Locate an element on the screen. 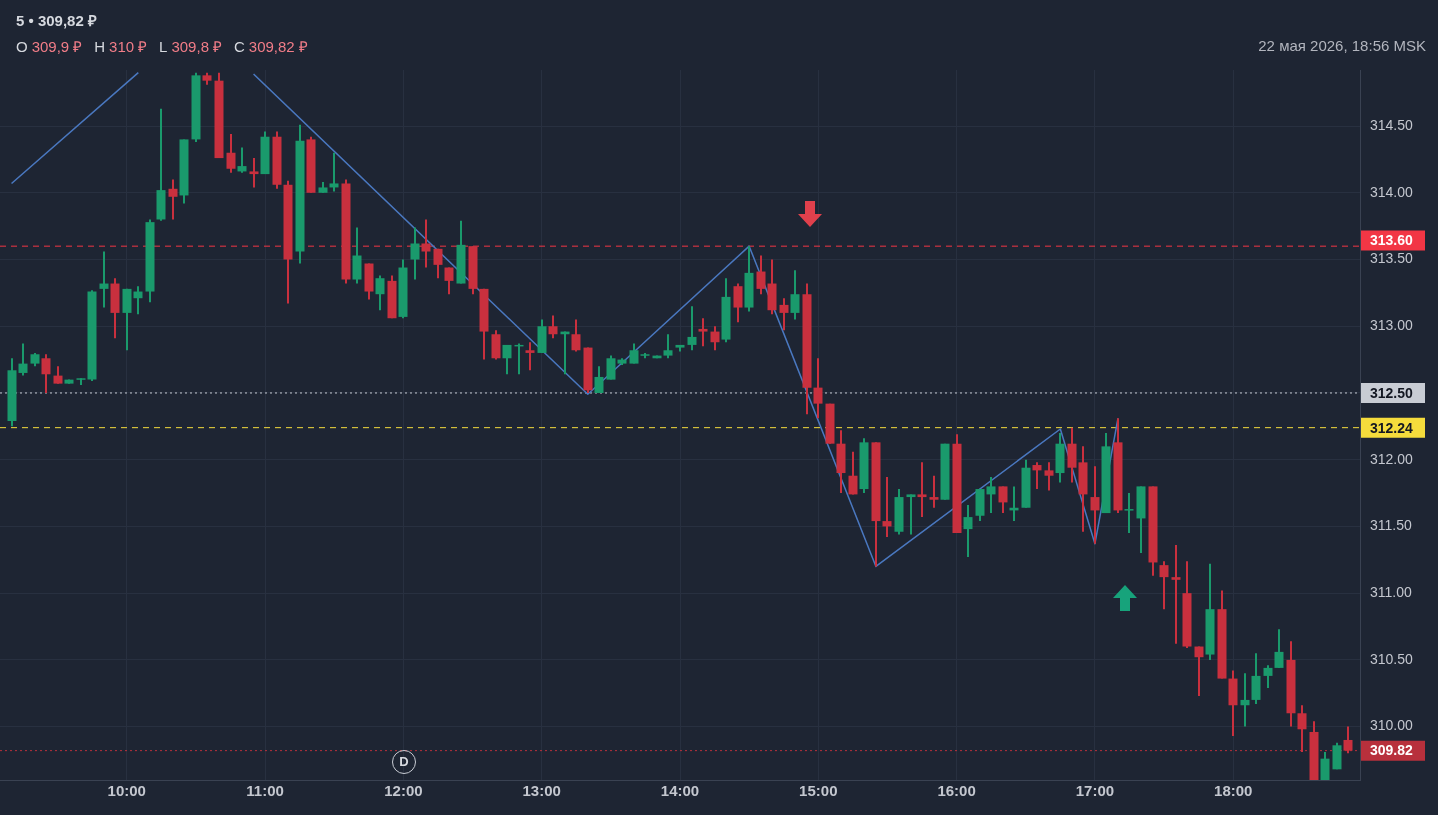 The height and width of the screenshot is (815, 1438). chart-title: 5 • 309,82 ₽ is located at coordinates (57, 20).